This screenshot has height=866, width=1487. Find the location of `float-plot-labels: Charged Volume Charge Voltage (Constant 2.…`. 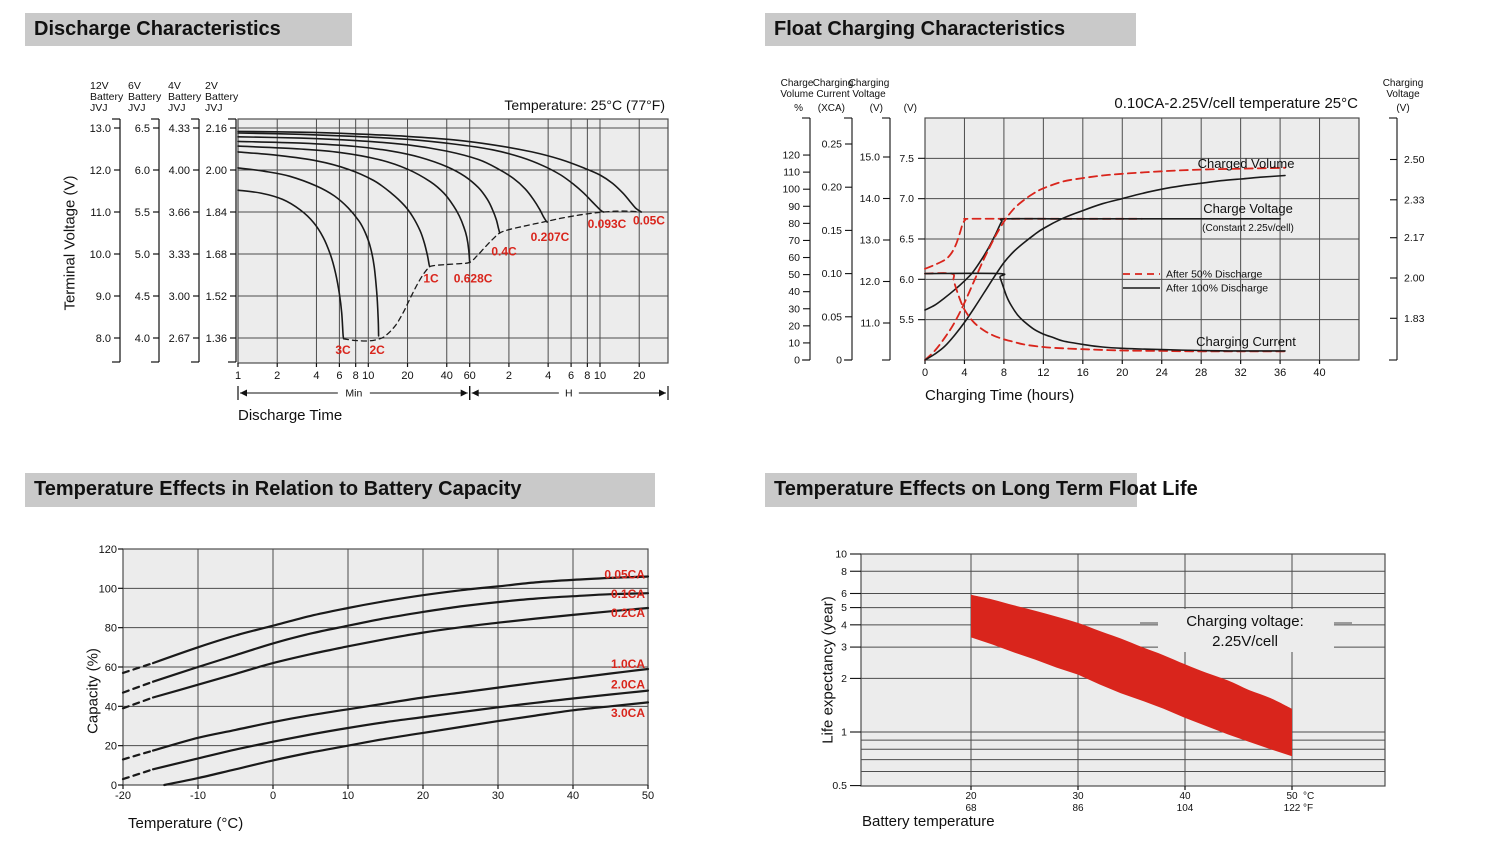

float-plot-labels: Charged Volume Charge Voltage (Constant 2.… is located at coordinates (1246, 252).